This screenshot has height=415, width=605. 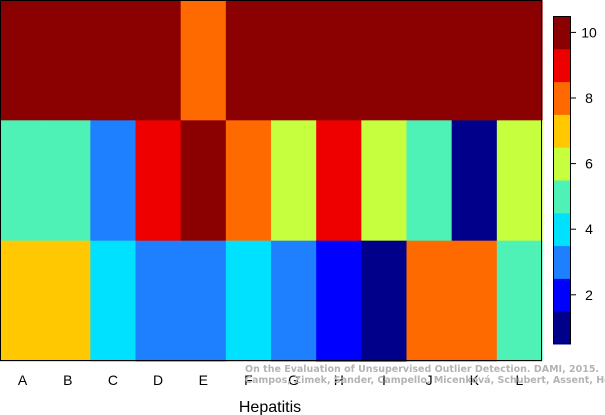 I want to click on heatmap-cell-E-row1, so click(x=203, y=60).